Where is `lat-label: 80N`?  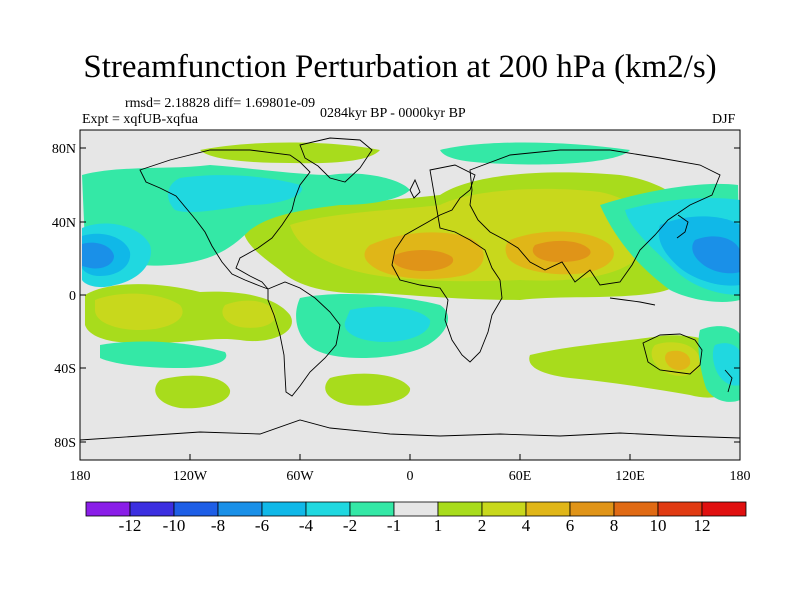
lat-label: 80N is located at coordinates (64, 149).